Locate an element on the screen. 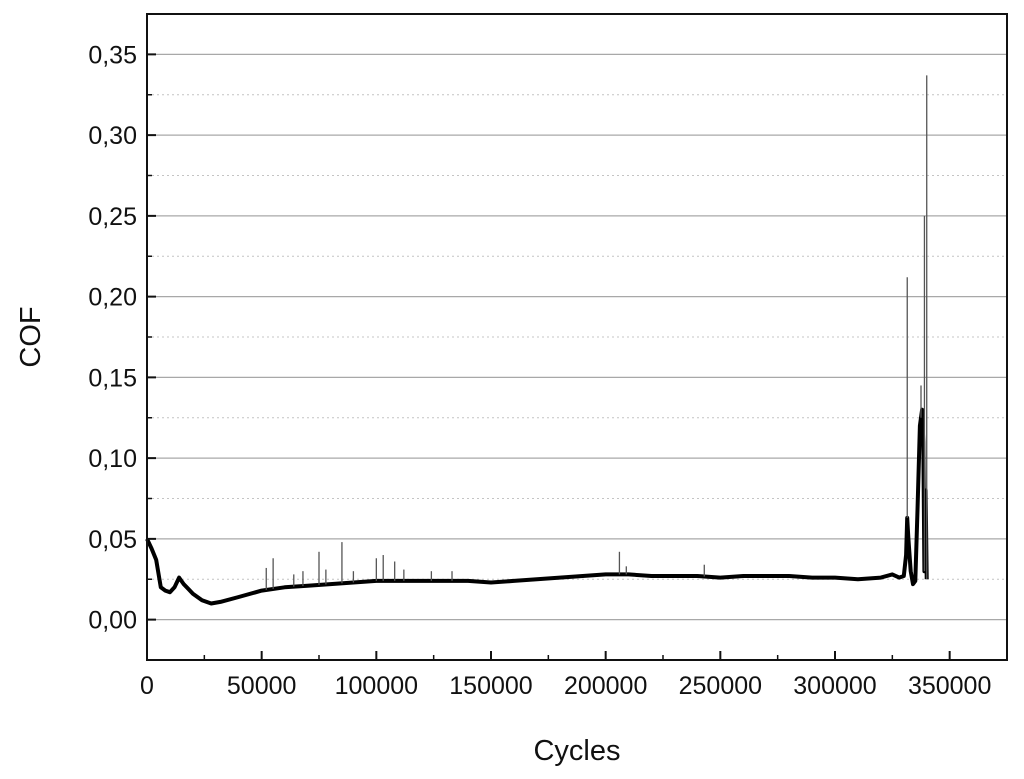 This screenshot has width=1024, height=779. y-tick-label: 0,05 is located at coordinates (112, 540).